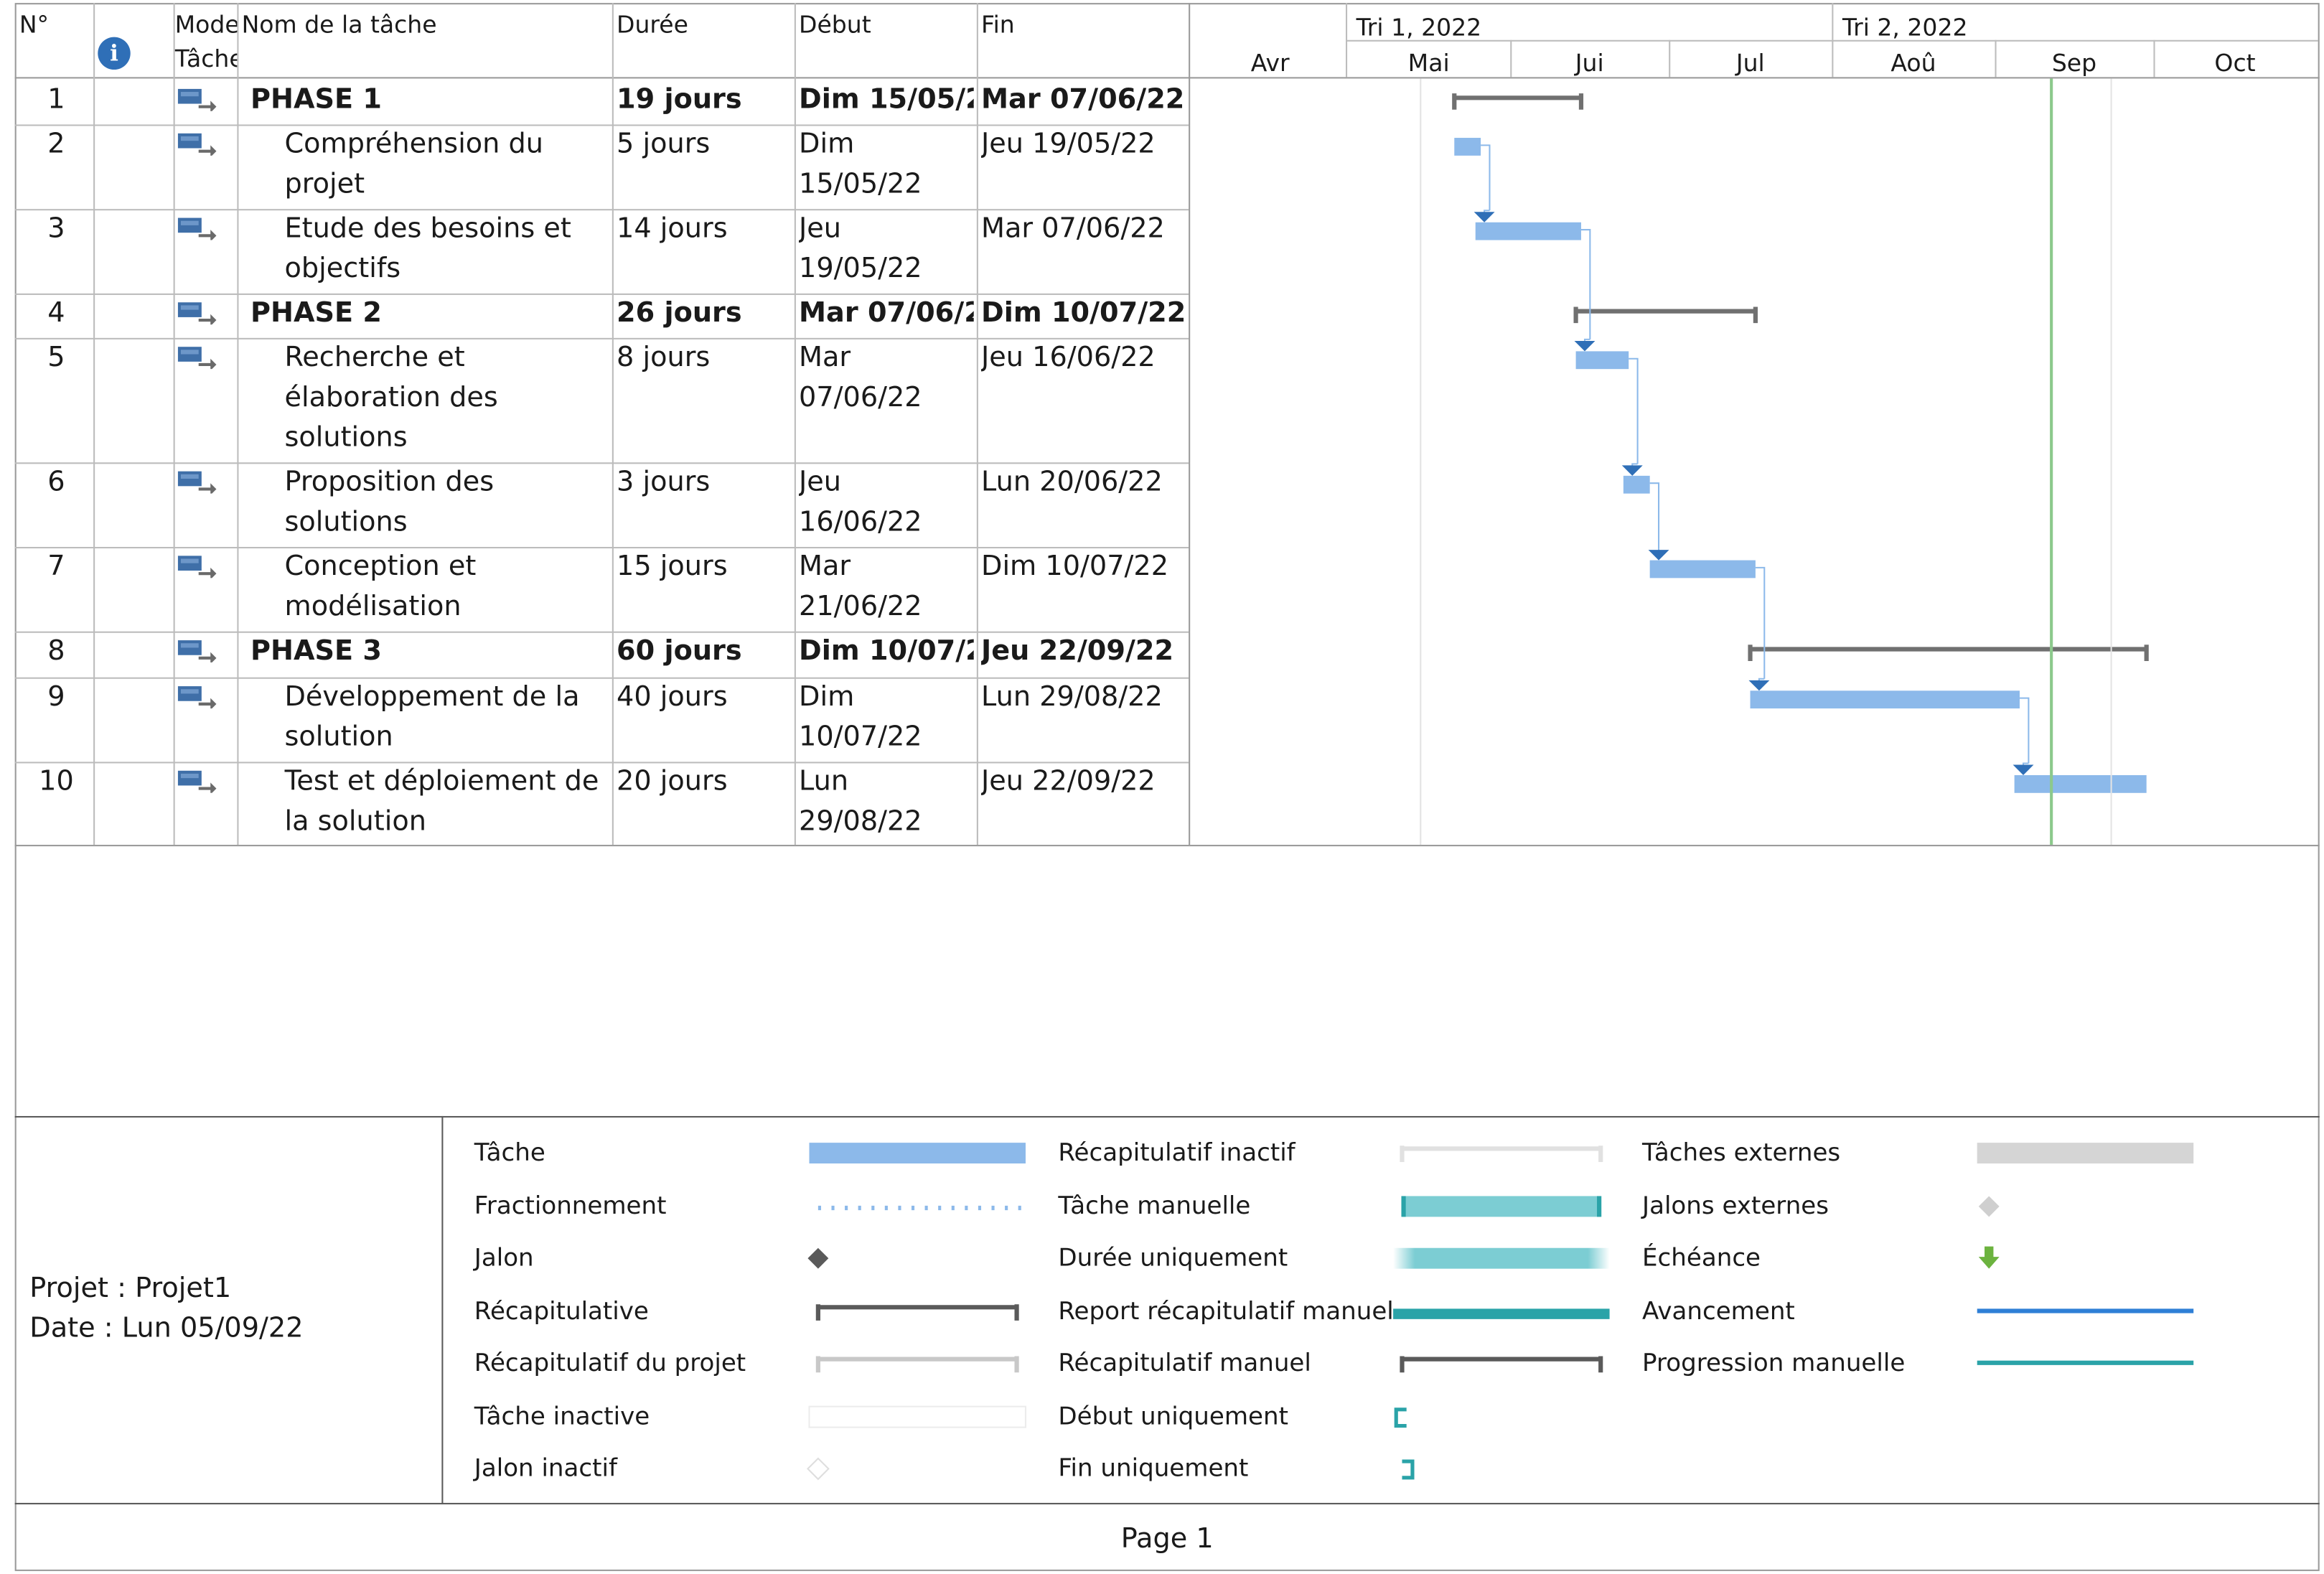  Describe the element at coordinates (432, 697) in the screenshot. I see `task-name-line: Développement de la` at that location.